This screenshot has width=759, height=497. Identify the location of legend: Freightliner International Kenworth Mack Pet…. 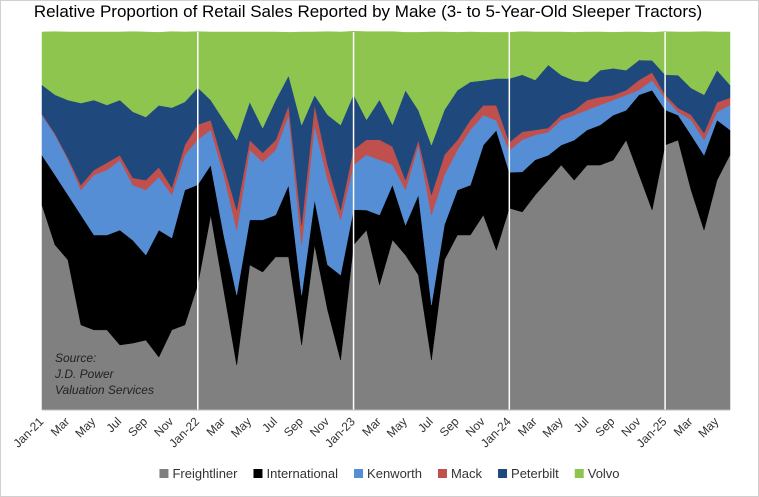
(389, 473).